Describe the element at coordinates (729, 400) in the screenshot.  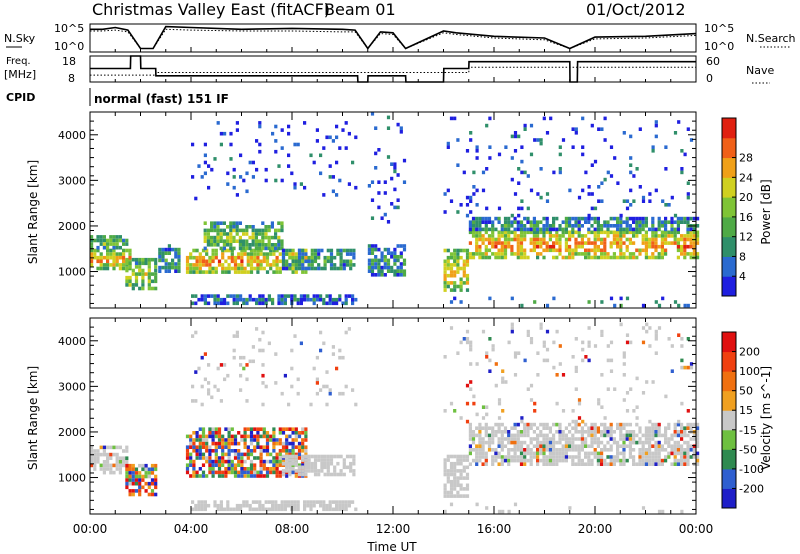
I see `colorbar-swatch` at that location.